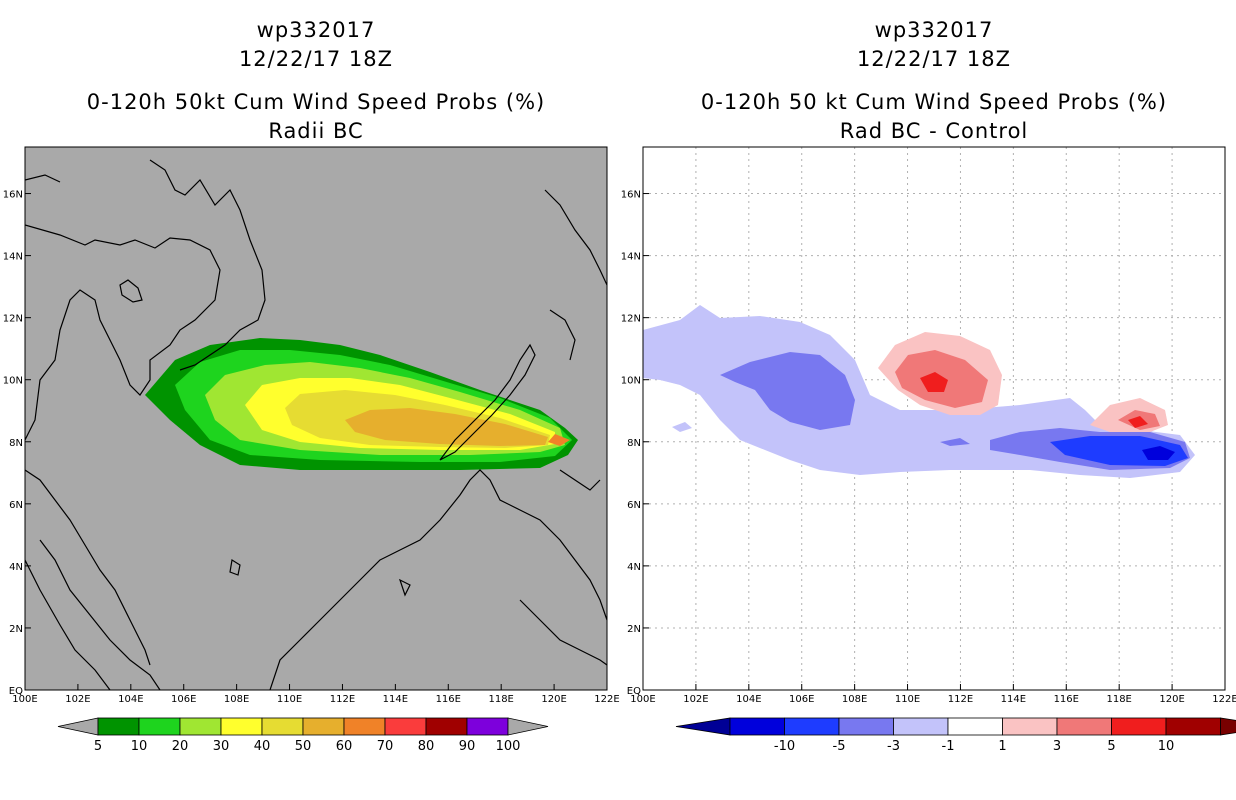 The height and width of the screenshot is (800, 1236). I want to click on left-title: wp332017 12/22/17 18Z, so click(316, 45).